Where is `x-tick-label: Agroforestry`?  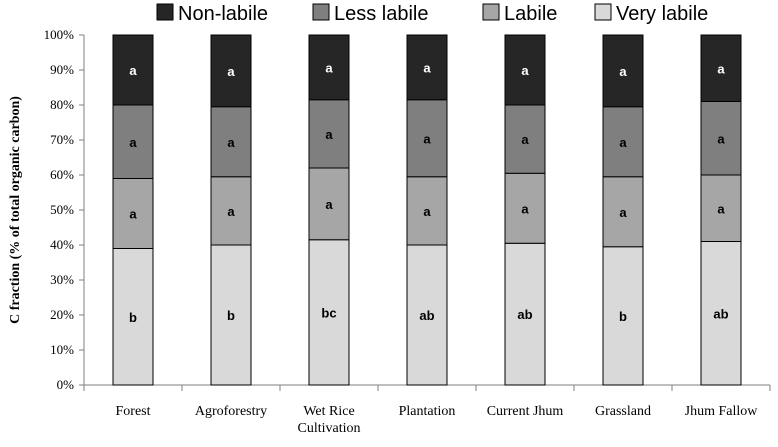
x-tick-label: Agroforestry is located at coordinates (231, 411).